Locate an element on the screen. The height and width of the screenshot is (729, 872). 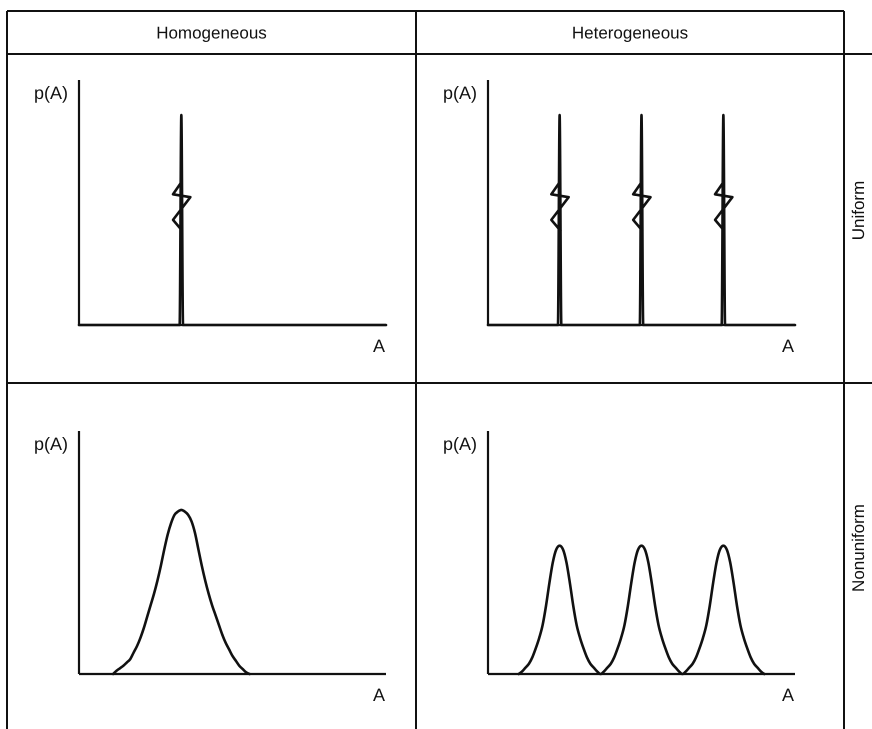
chart-title: Homogeneous is located at coordinates (211, 32).